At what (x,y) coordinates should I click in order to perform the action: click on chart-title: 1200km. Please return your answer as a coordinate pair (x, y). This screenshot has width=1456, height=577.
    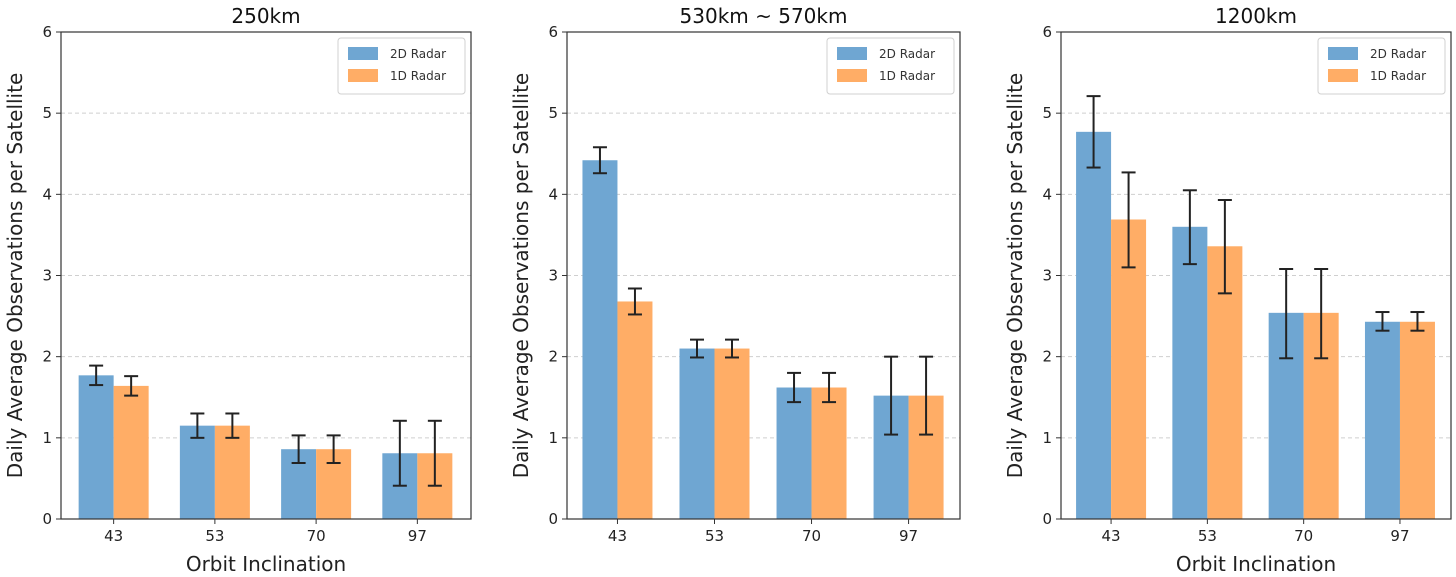
    Looking at the image, I should click on (1256, 16).